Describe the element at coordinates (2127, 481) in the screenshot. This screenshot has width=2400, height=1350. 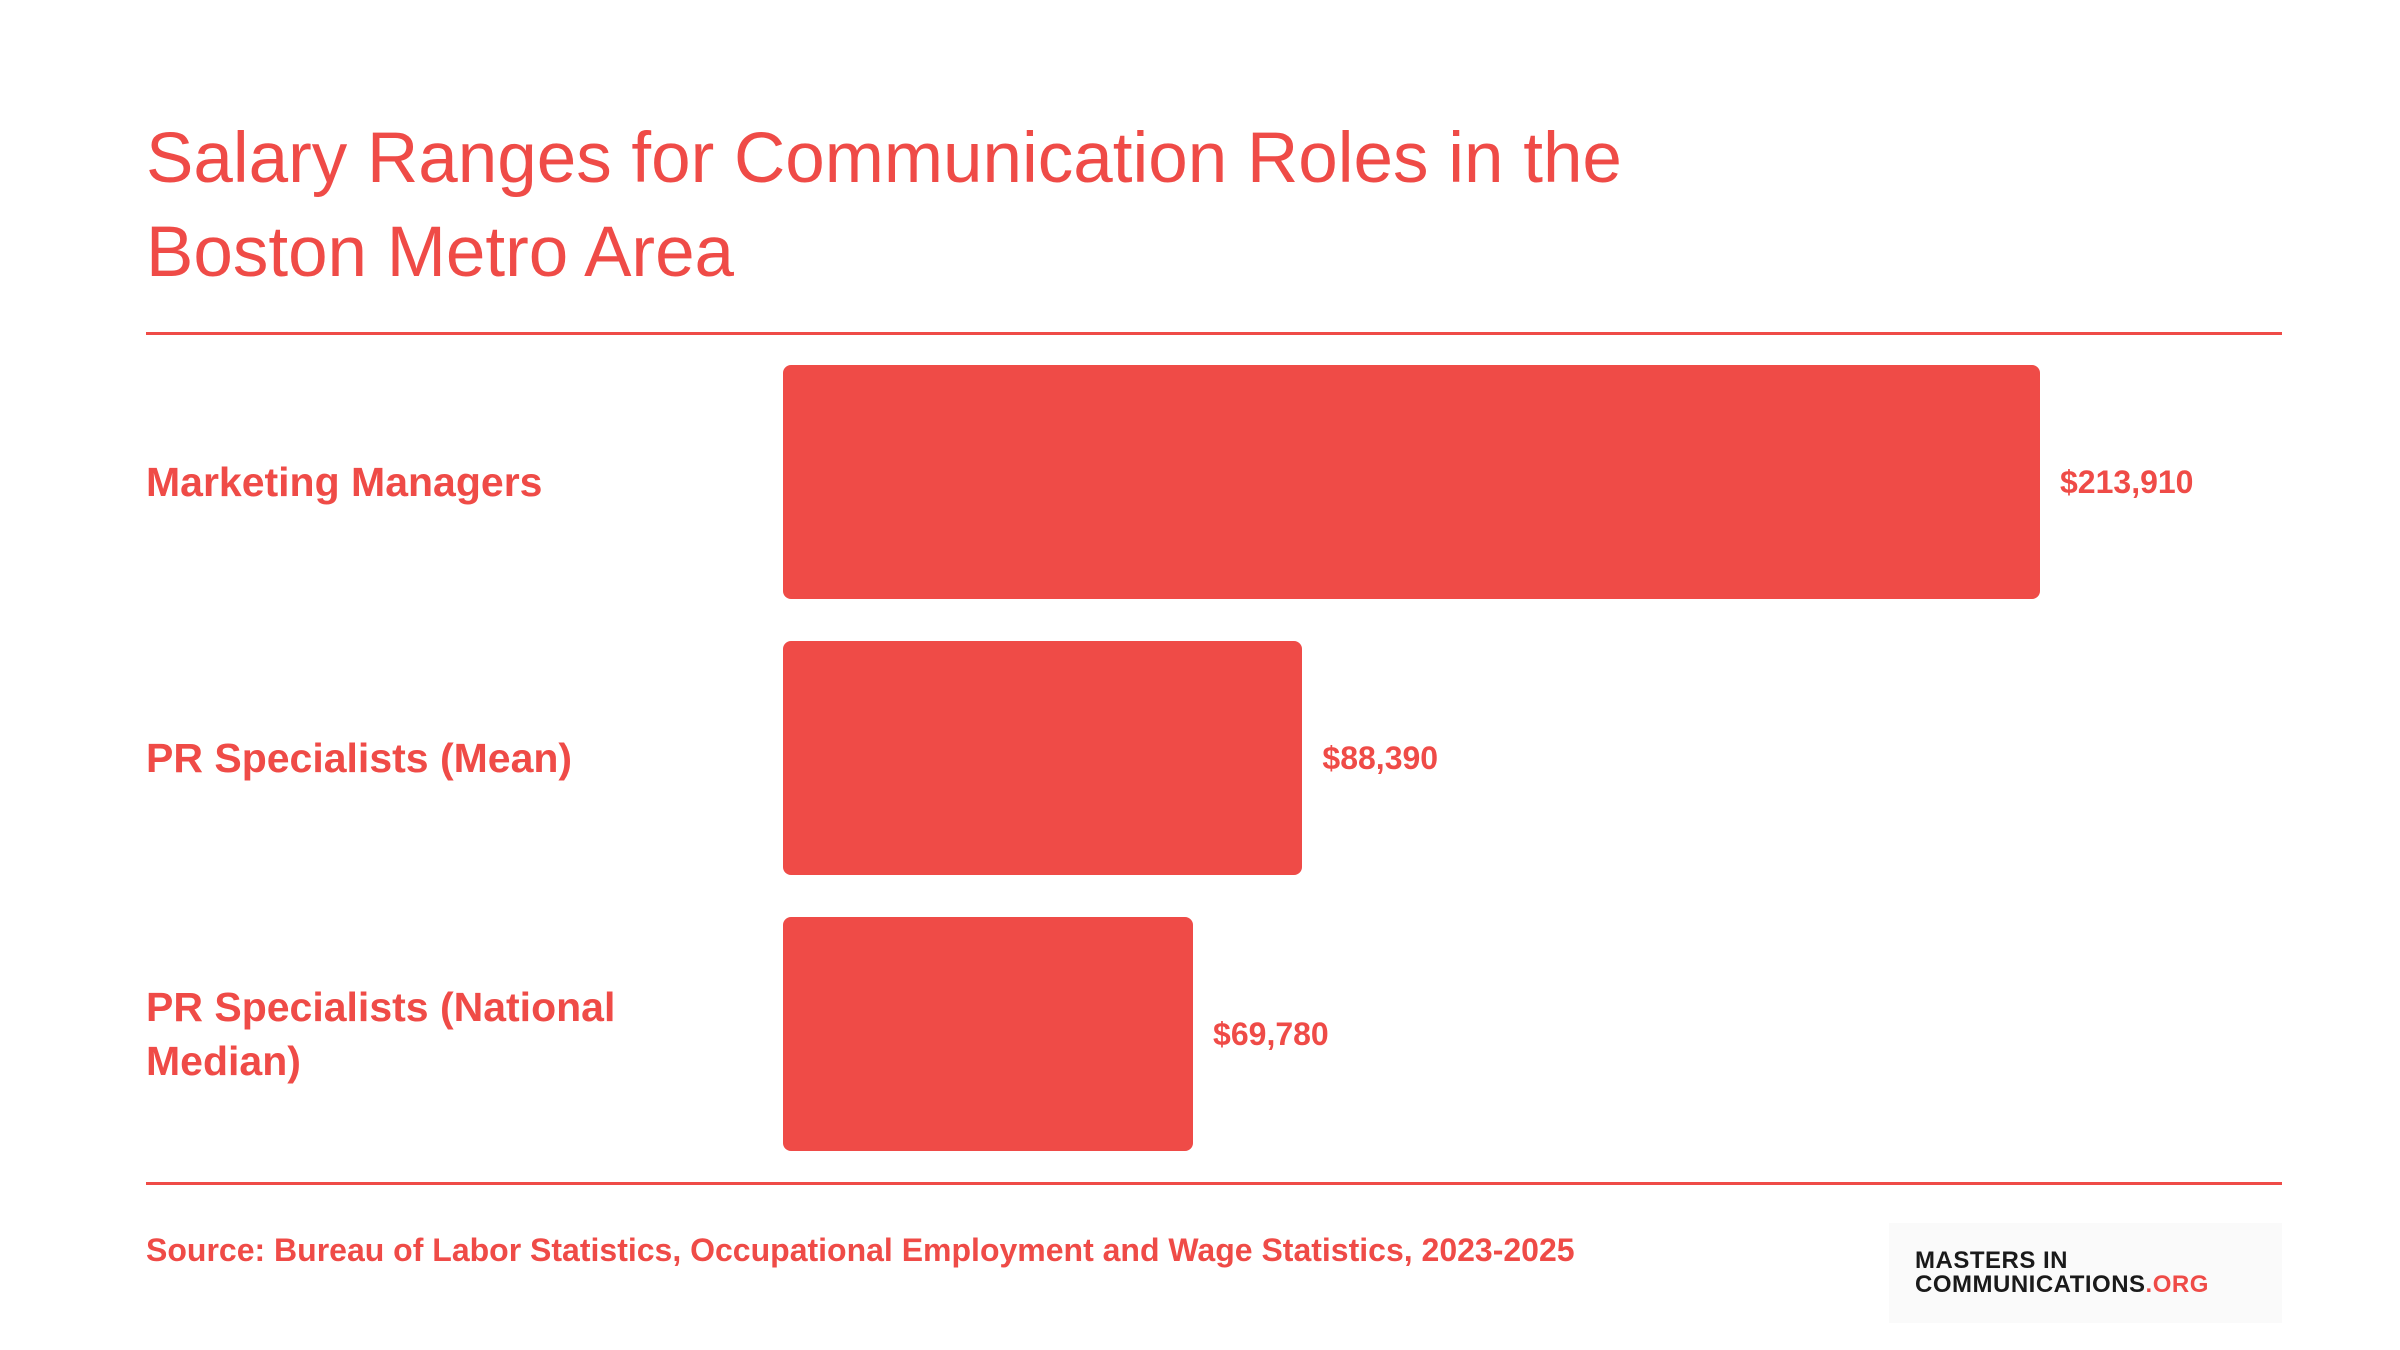
I see `value-label: $213,910` at that location.